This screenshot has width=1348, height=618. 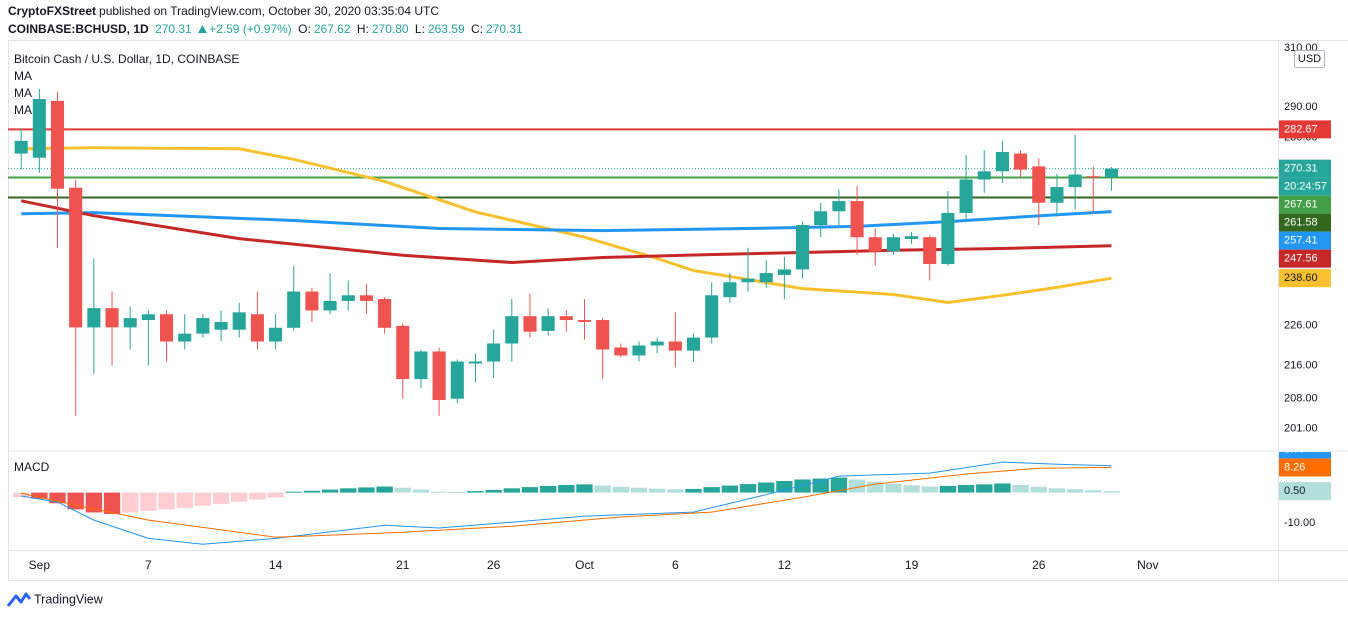 What do you see at coordinates (419, 29) in the screenshot?
I see `ohlc-label: L:` at bounding box center [419, 29].